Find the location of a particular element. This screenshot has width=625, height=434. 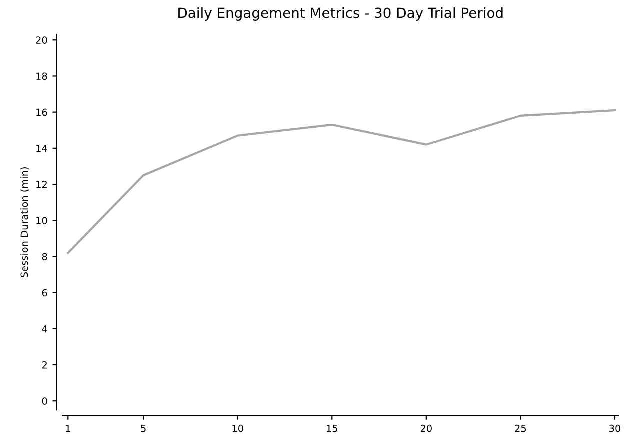

y-tick-label: 2 is located at coordinates (44, 365).